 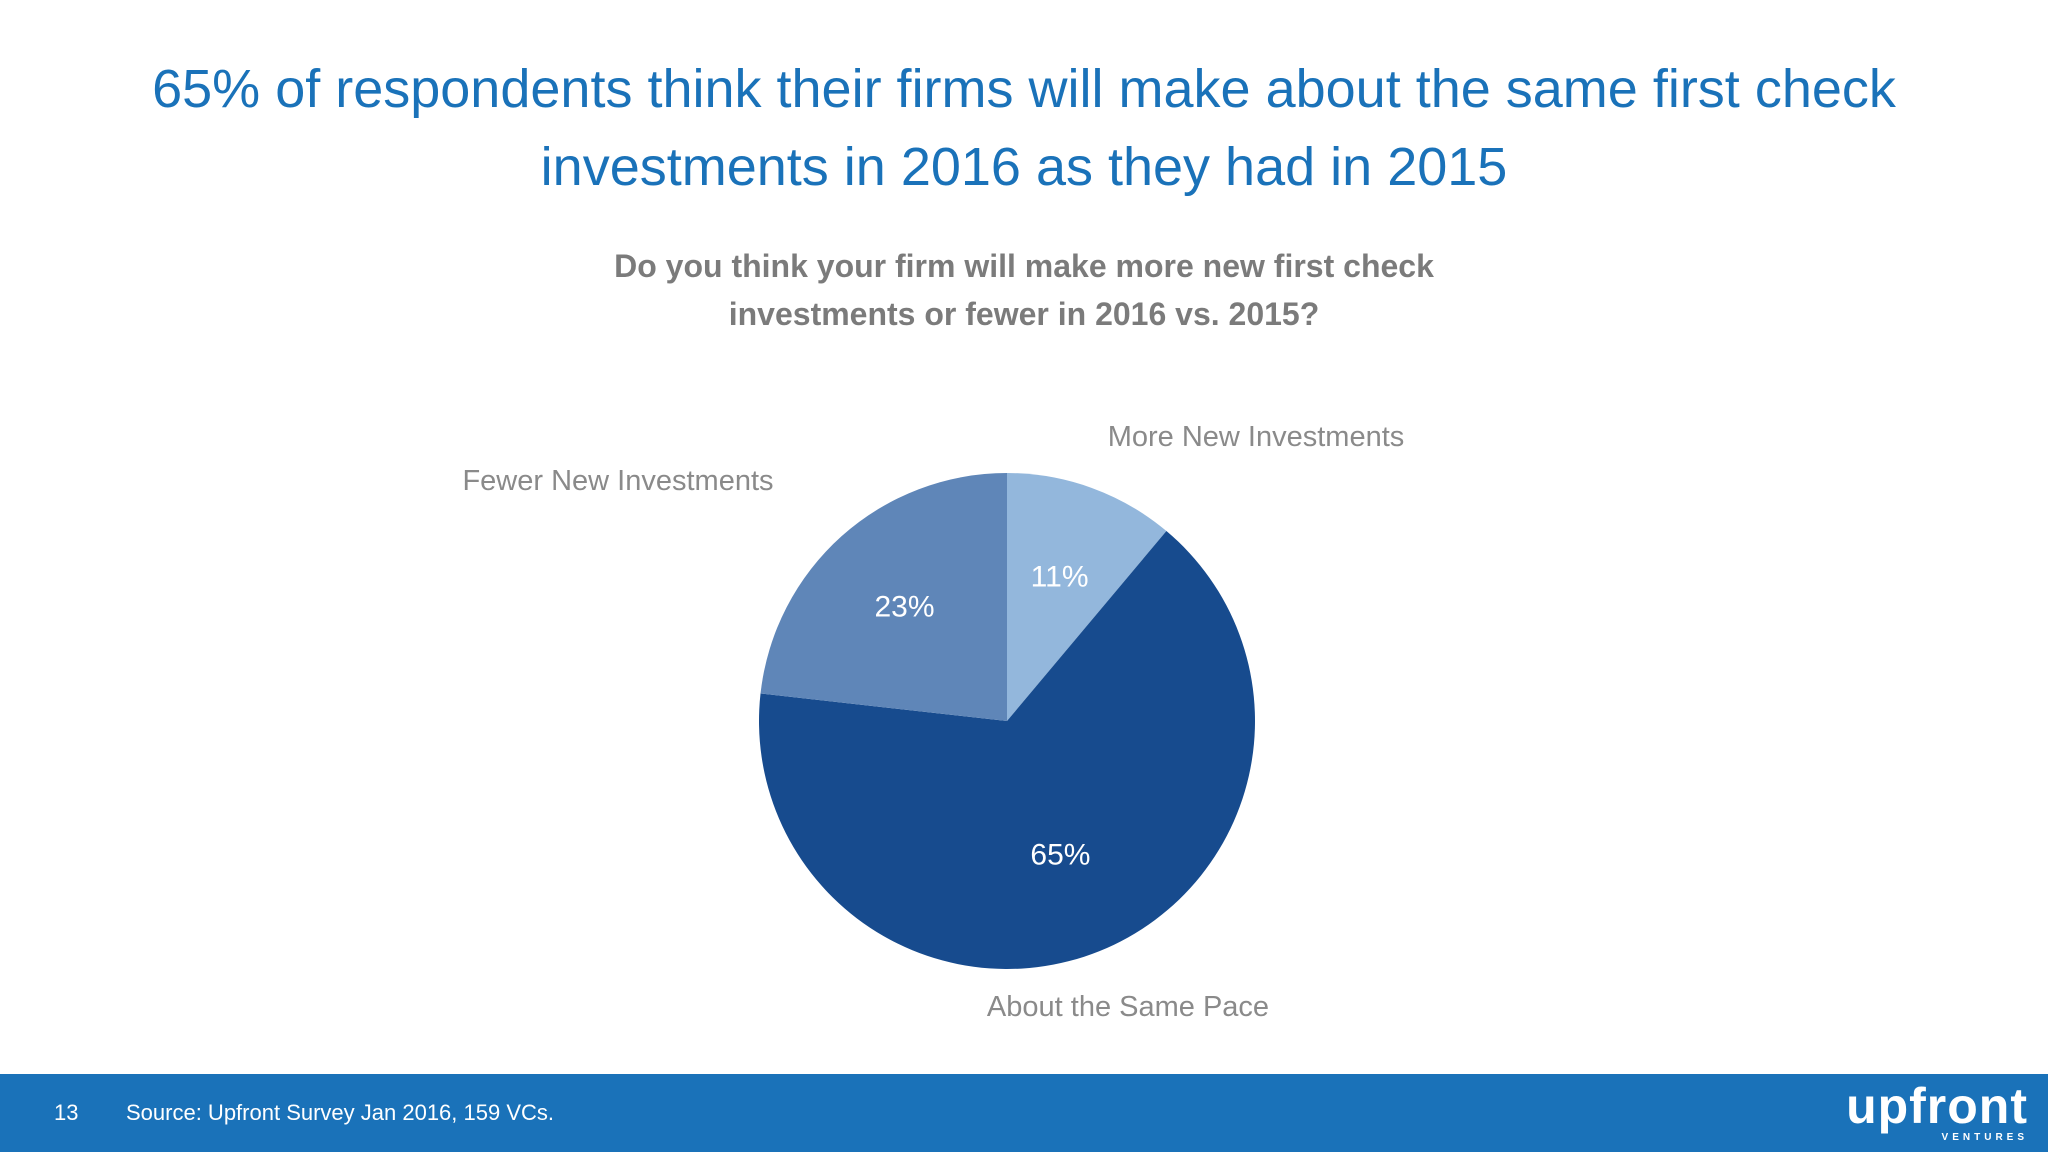 What do you see at coordinates (1256, 437) in the screenshot?
I see `pie-category-label-more-new-investments: More New Investments` at bounding box center [1256, 437].